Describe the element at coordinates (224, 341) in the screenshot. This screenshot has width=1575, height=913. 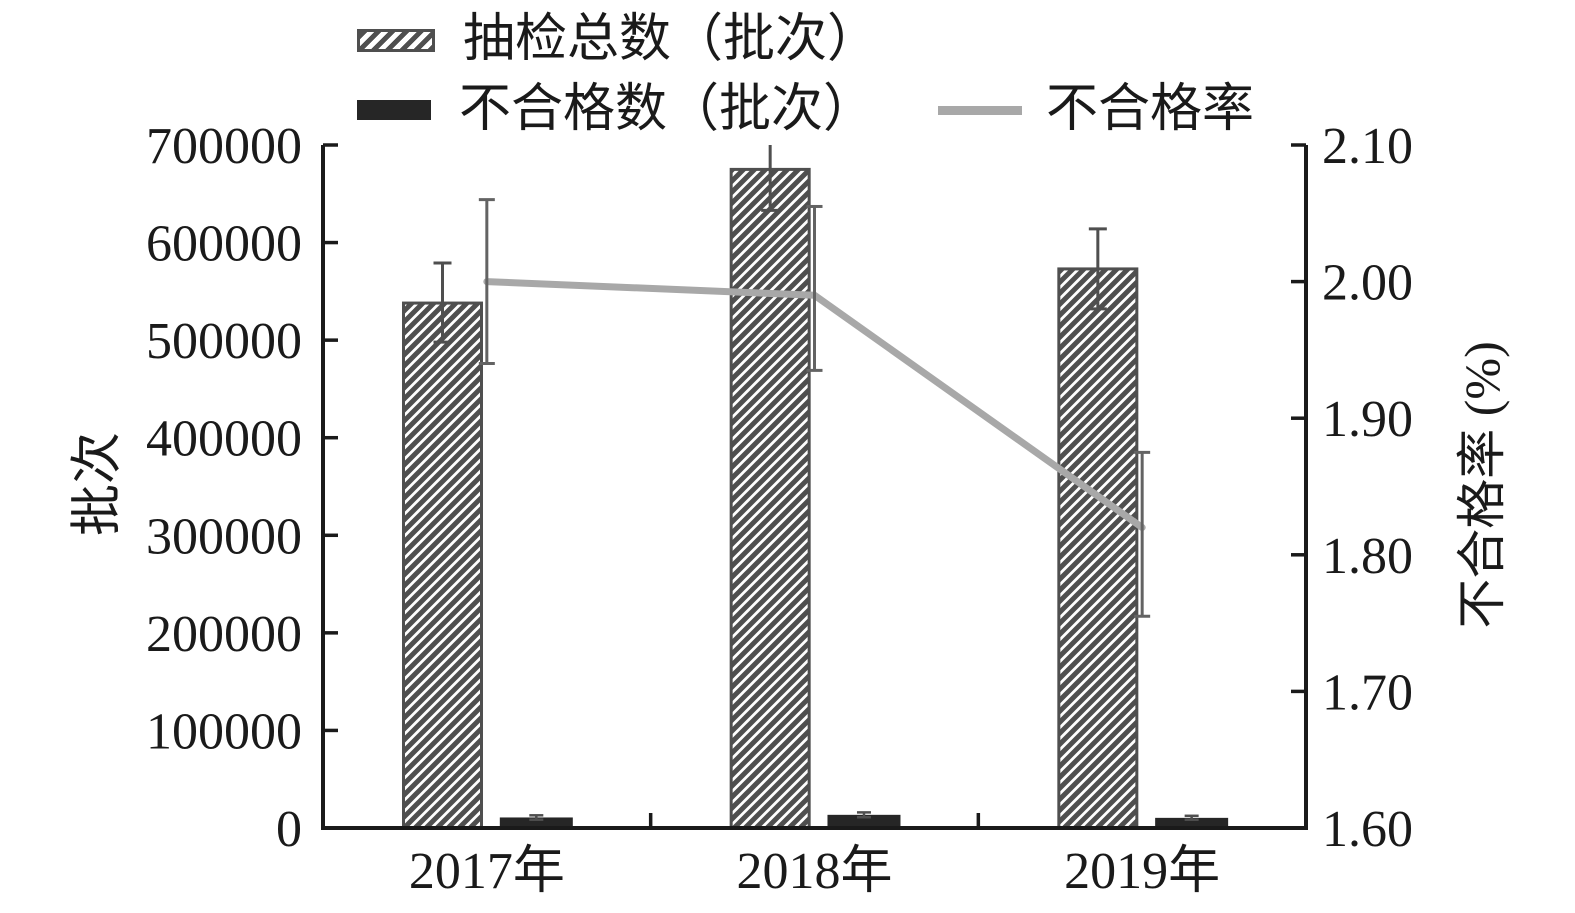
I see `left-tick-label: 500000` at that location.